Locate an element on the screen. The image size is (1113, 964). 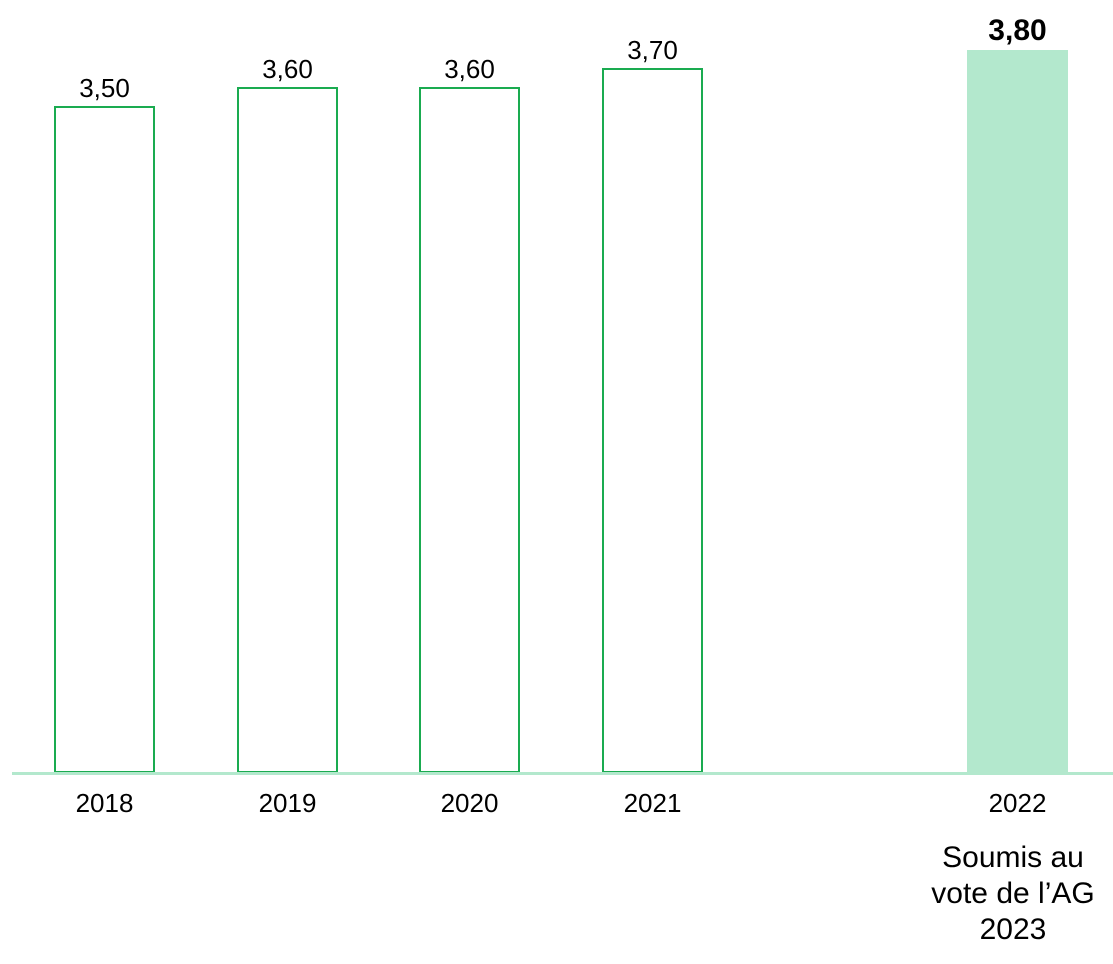
x-tick-label-2020: 2020 is located at coordinates (470, 803).